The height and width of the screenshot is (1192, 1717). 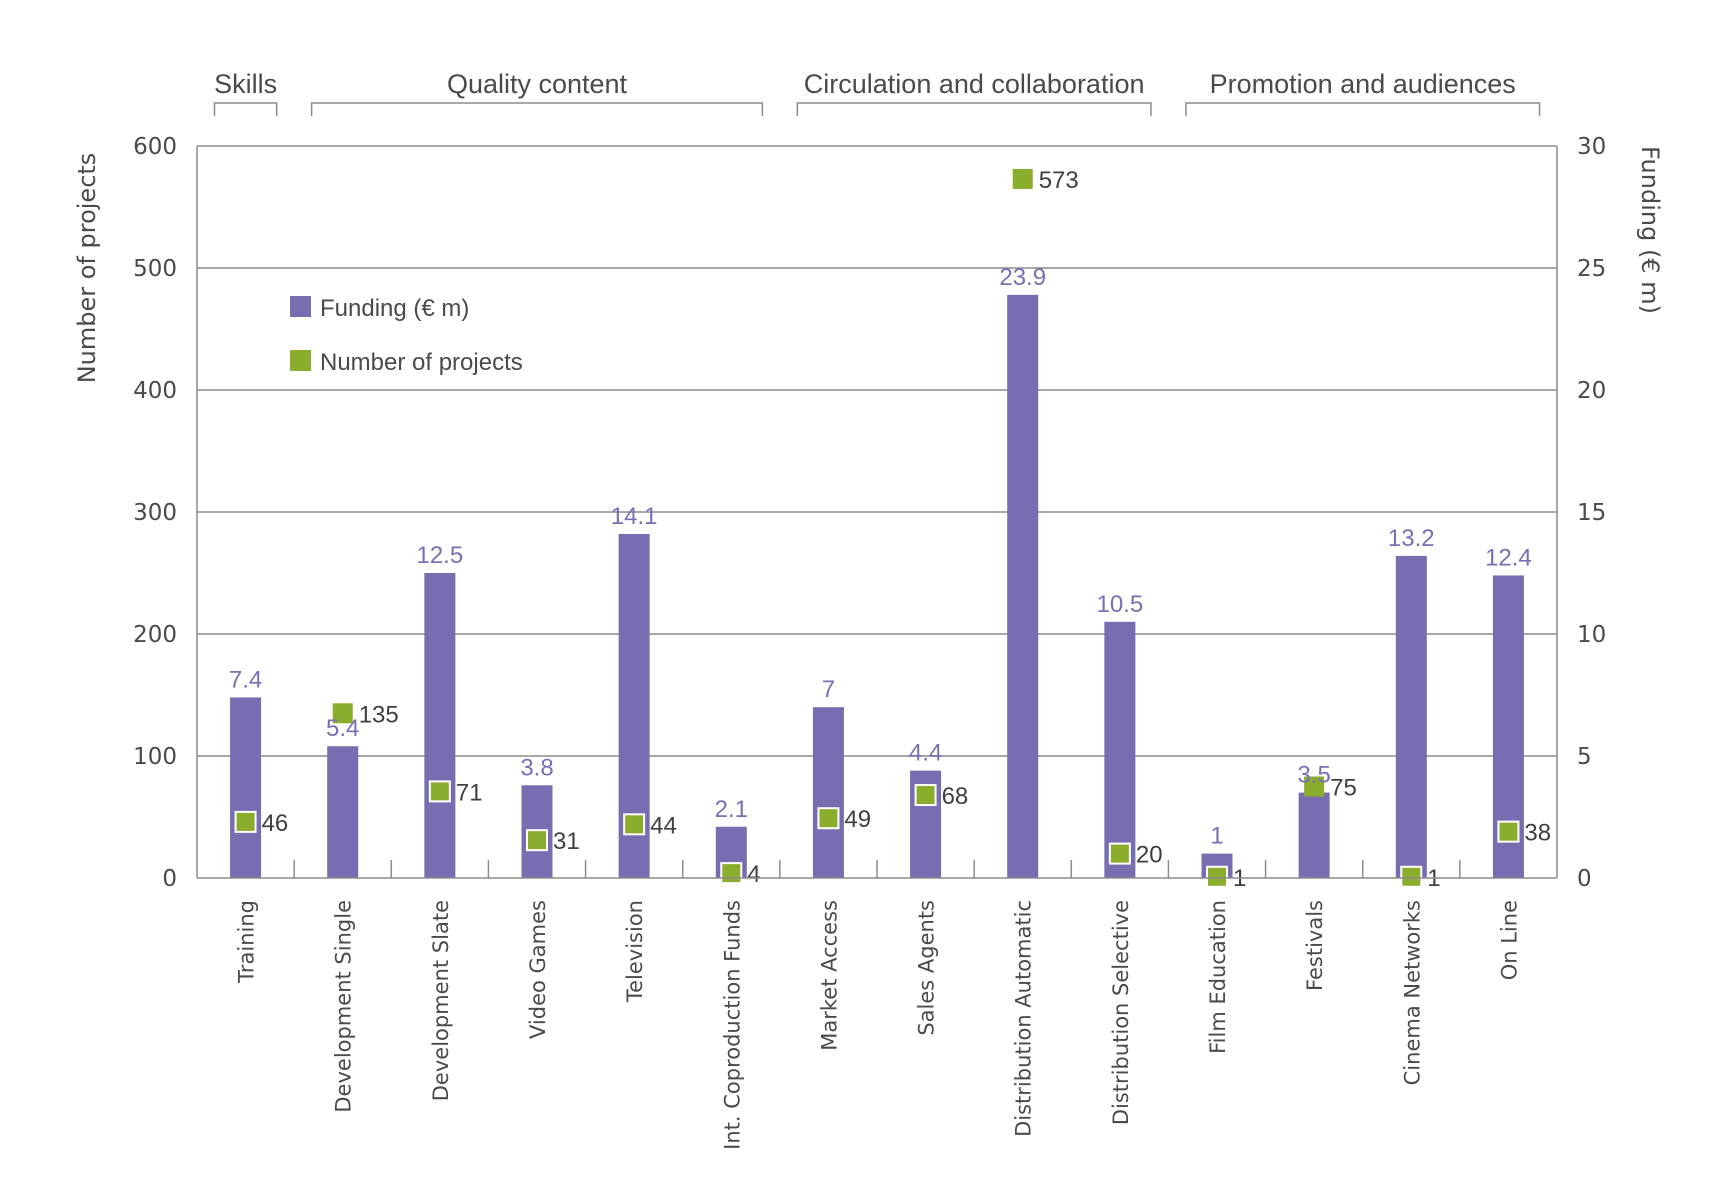 What do you see at coordinates (566, 841) in the screenshot?
I see `project-data-label: 31` at bounding box center [566, 841].